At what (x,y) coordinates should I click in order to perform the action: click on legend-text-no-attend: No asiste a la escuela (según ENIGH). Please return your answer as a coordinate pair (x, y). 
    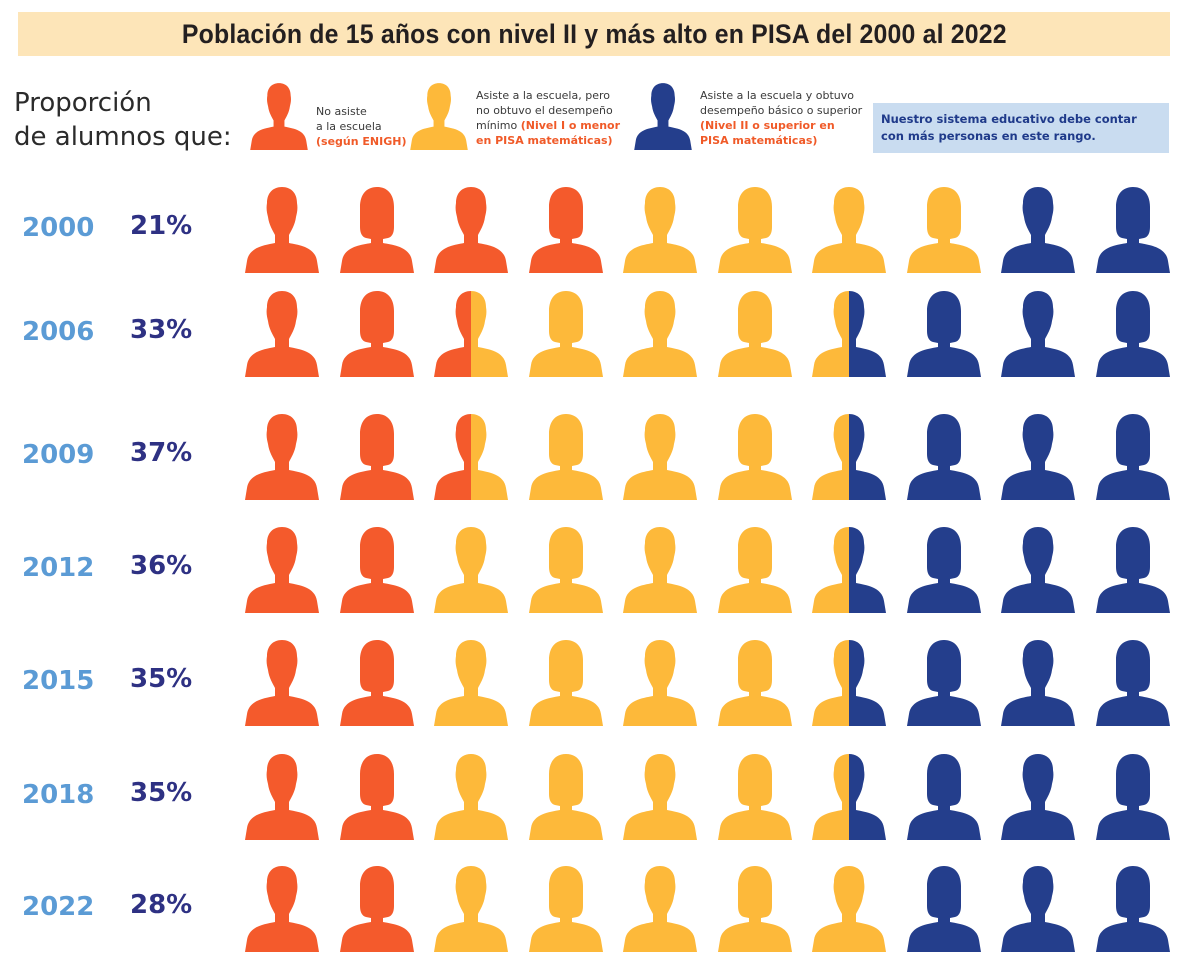
    Looking at the image, I should click on (361, 126).